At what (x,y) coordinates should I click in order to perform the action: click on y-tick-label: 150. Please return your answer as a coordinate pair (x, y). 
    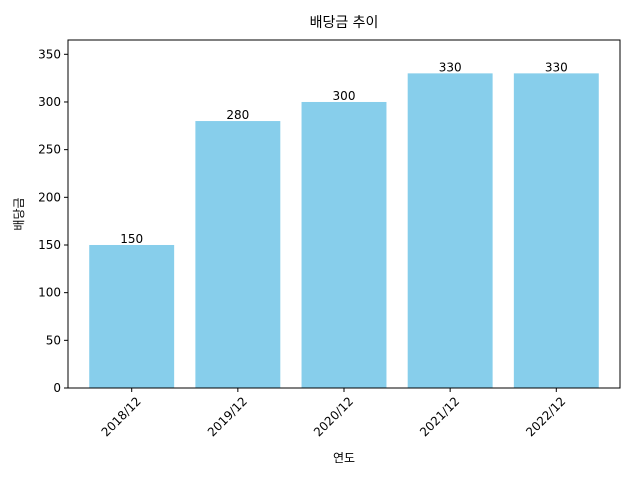
    Looking at the image, I should click on (49, 245).